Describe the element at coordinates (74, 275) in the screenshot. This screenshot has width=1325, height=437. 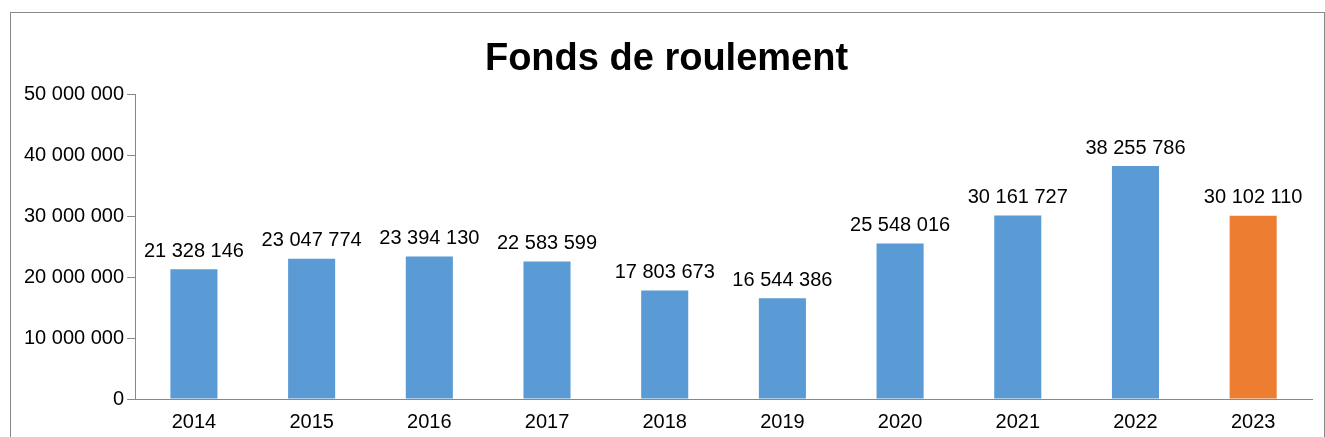
I see `y-tick-label: 20 000 000` at that location.